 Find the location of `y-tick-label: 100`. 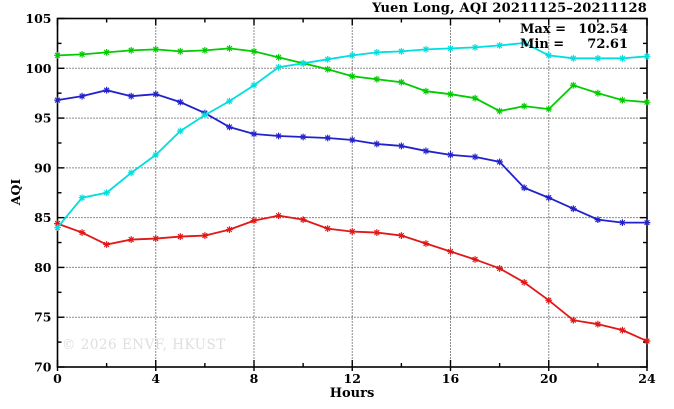

y-tick-label: 100 is located at coordinates (38, 68).